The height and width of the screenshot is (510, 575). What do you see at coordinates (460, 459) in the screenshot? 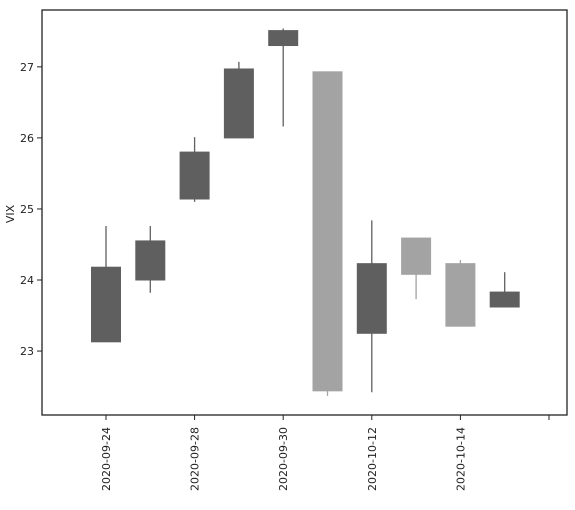
I see `x-tick-label: 2020-10-14` at bounding box center [460, 459].